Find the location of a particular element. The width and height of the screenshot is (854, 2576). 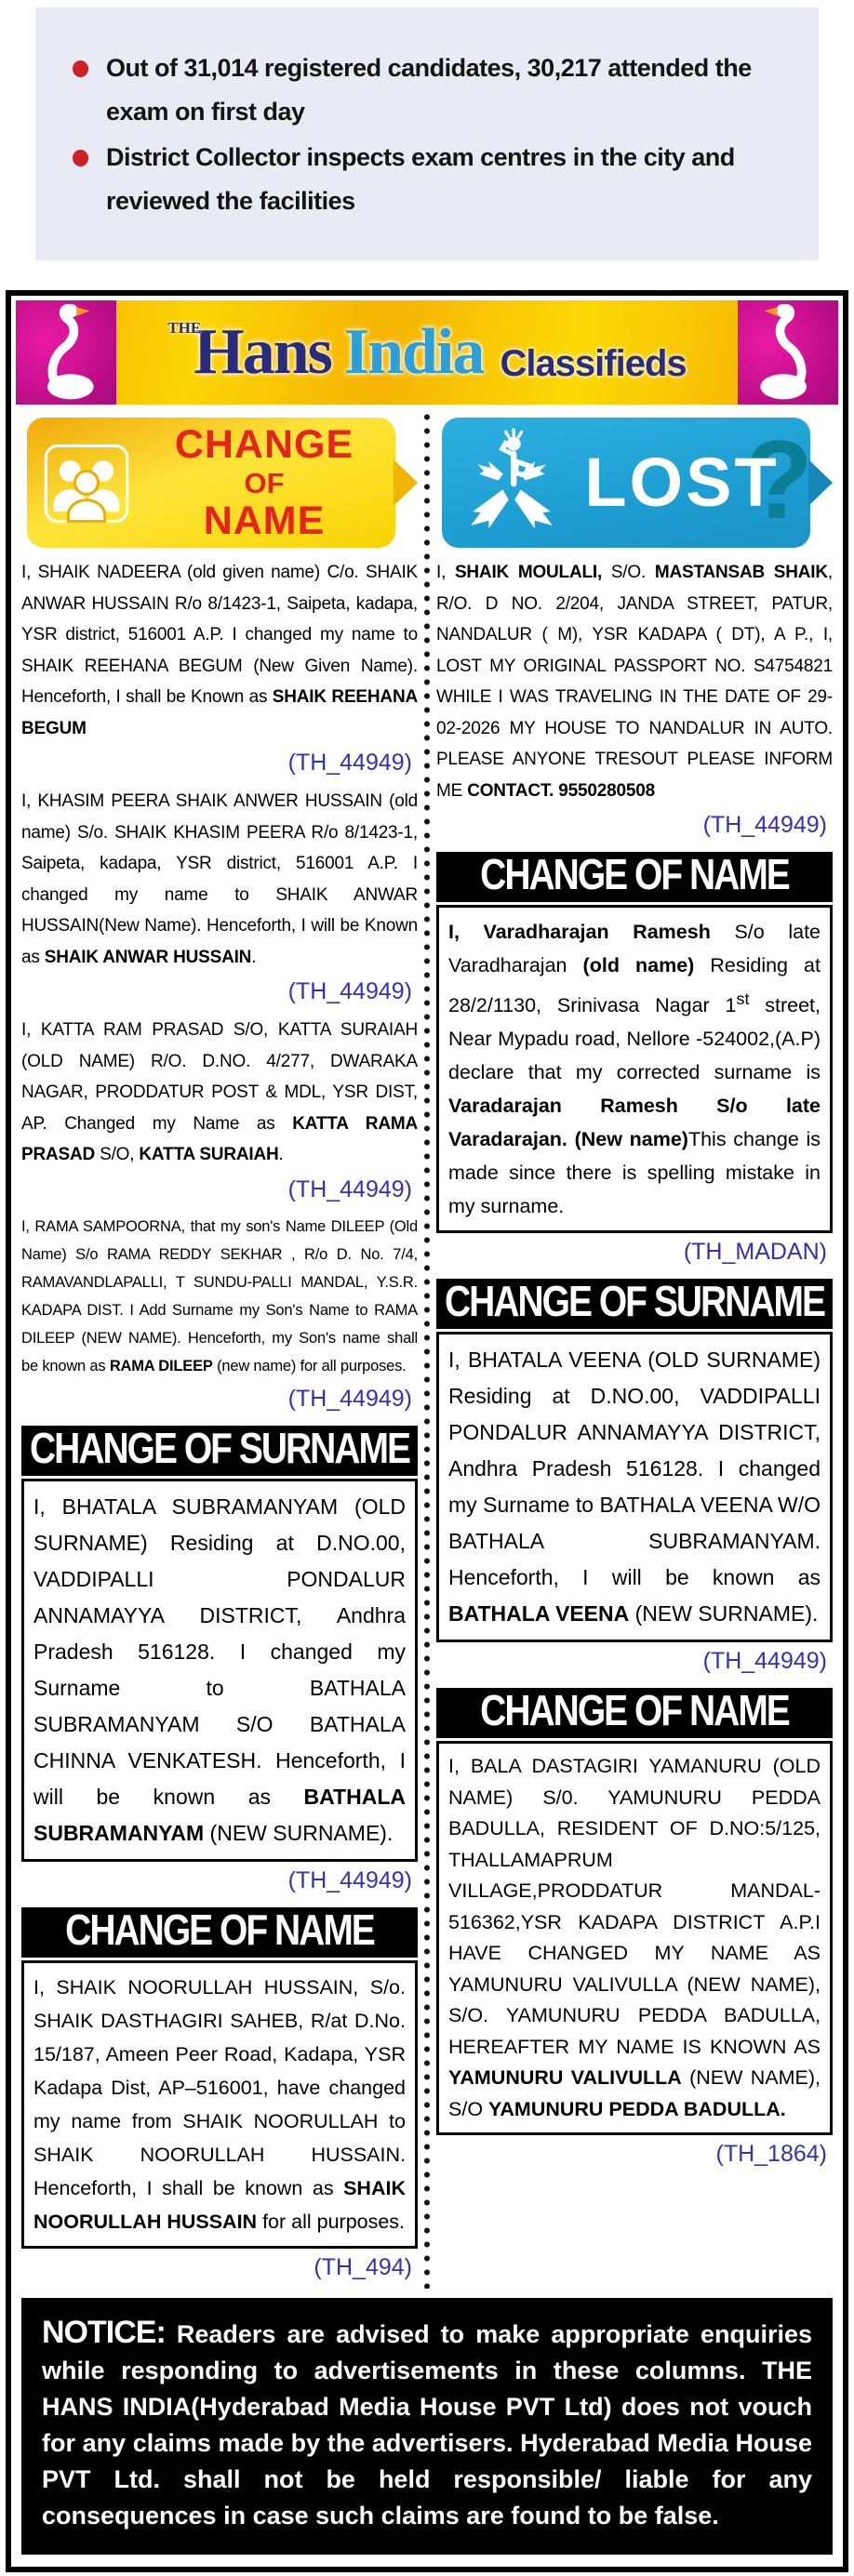

category-label: CHANGE OF NAME is located at coordinates (270, 482).